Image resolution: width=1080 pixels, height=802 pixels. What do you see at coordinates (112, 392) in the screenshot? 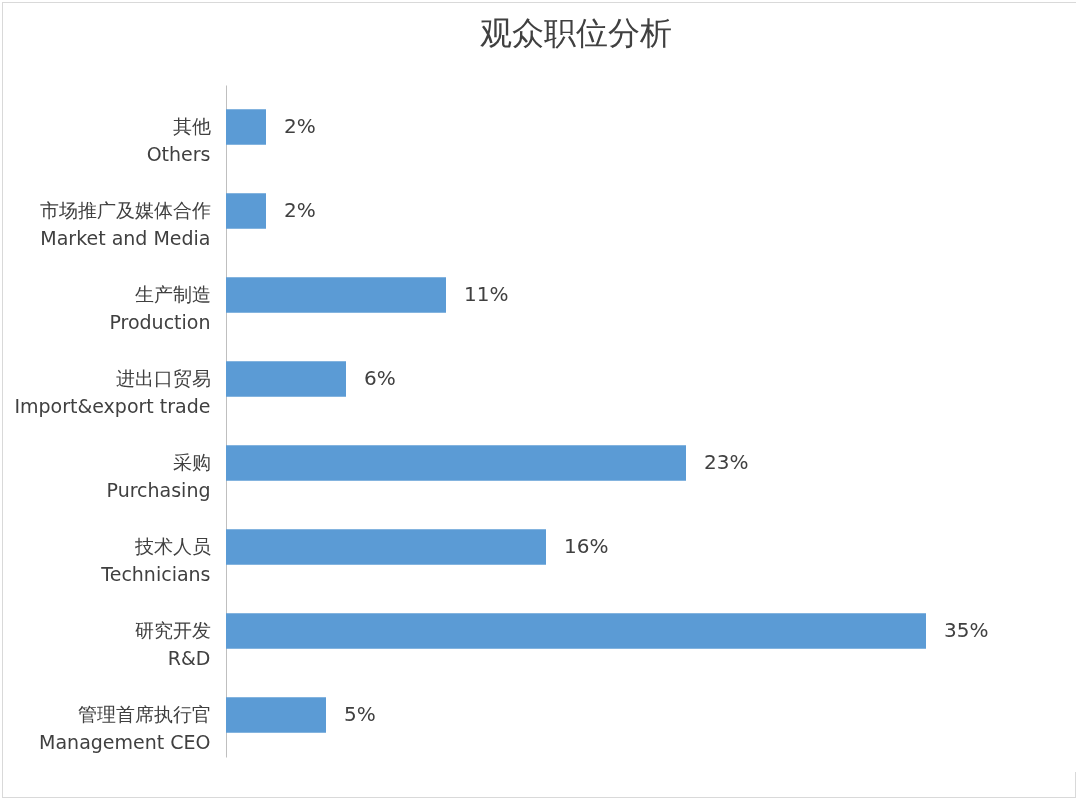
I see `y-tick-label: 进出口贸易 Import&export trade` at bounding box center [112, 392].